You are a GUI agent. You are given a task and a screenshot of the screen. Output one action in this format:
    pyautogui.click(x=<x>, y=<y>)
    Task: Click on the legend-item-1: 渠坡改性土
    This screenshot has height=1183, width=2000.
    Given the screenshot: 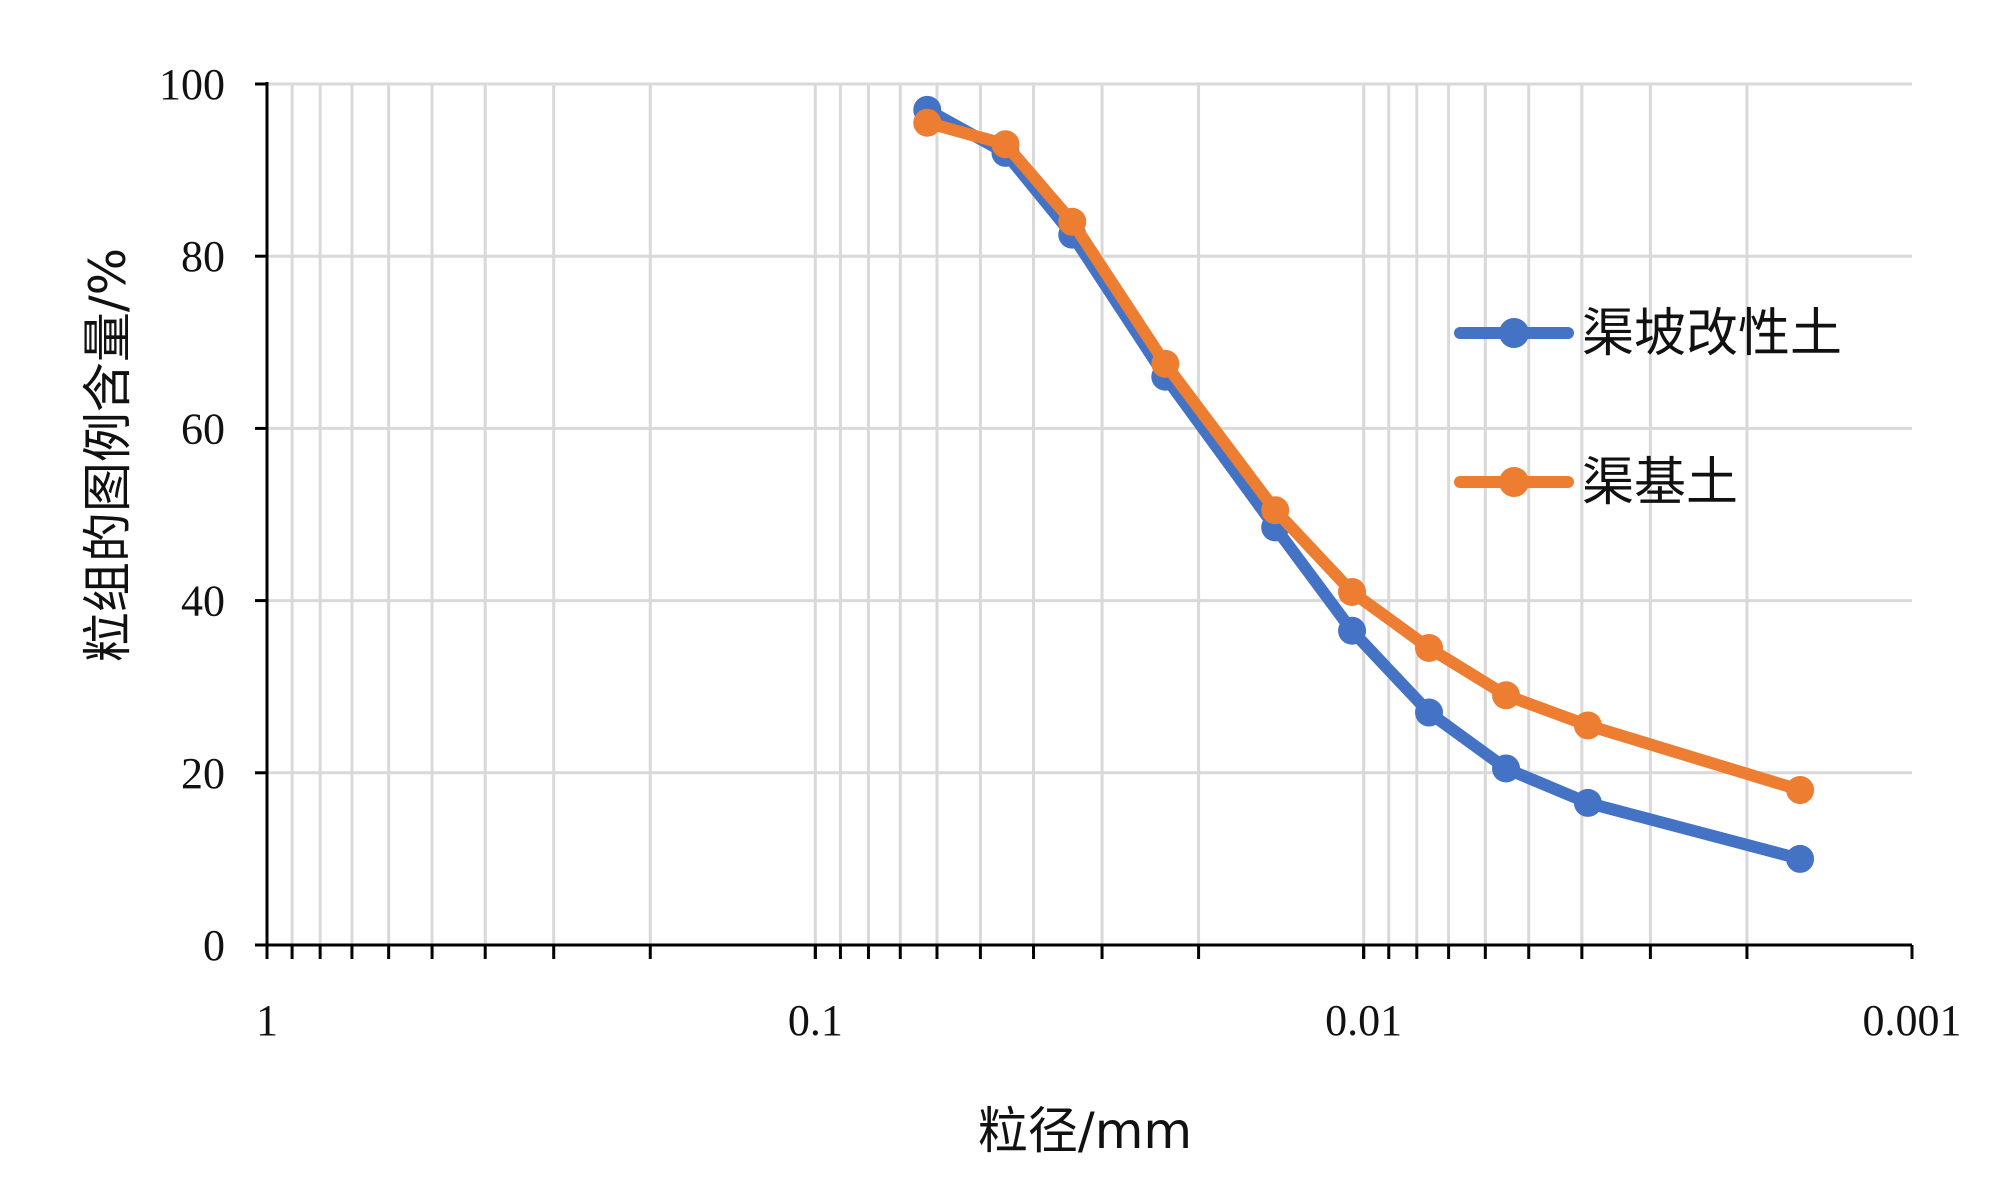 What is the action you would take?
    pyautogui.click(x=1648, y=334)
    